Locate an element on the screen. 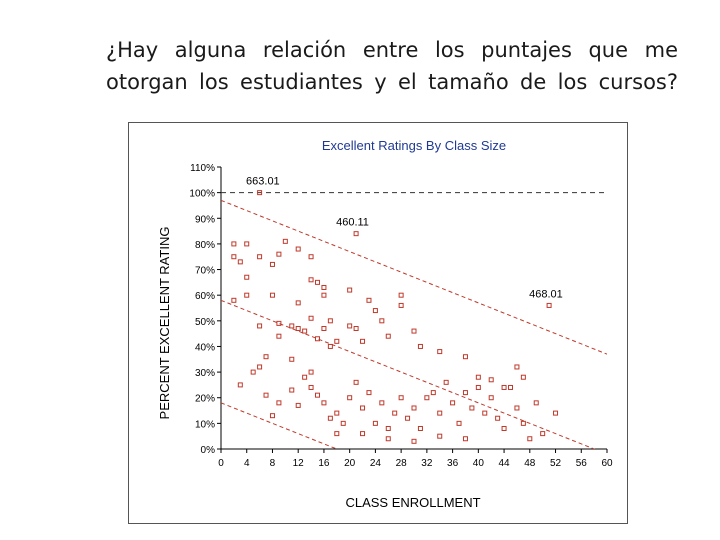  trend-line-fit is located at coordinates (408, 374).